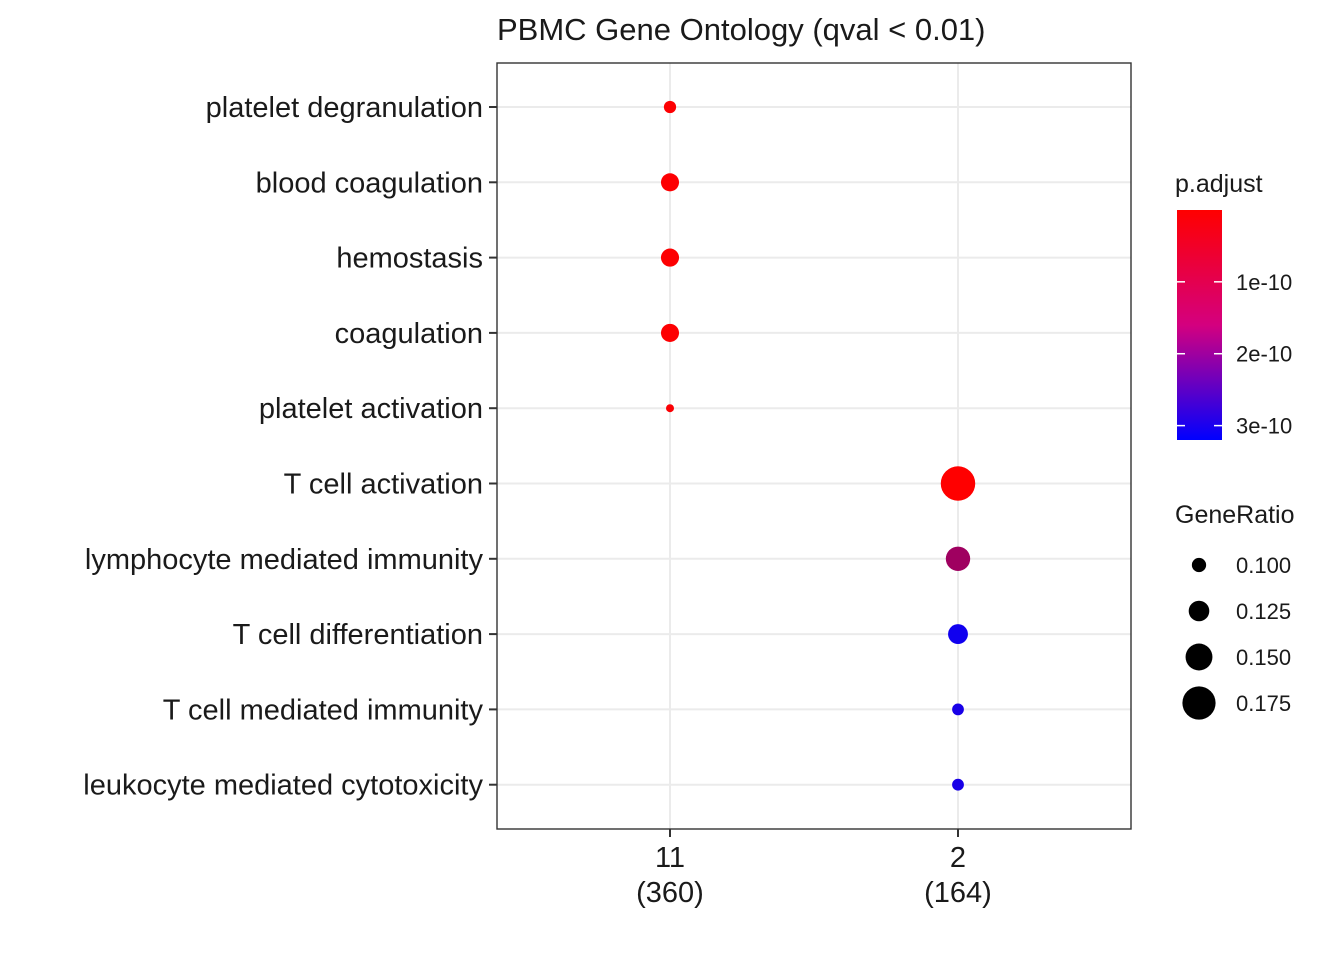  Describe the element at coordinates (1263, 611) in the screenshot. I see `size-legend-label: 0.125` at that location.